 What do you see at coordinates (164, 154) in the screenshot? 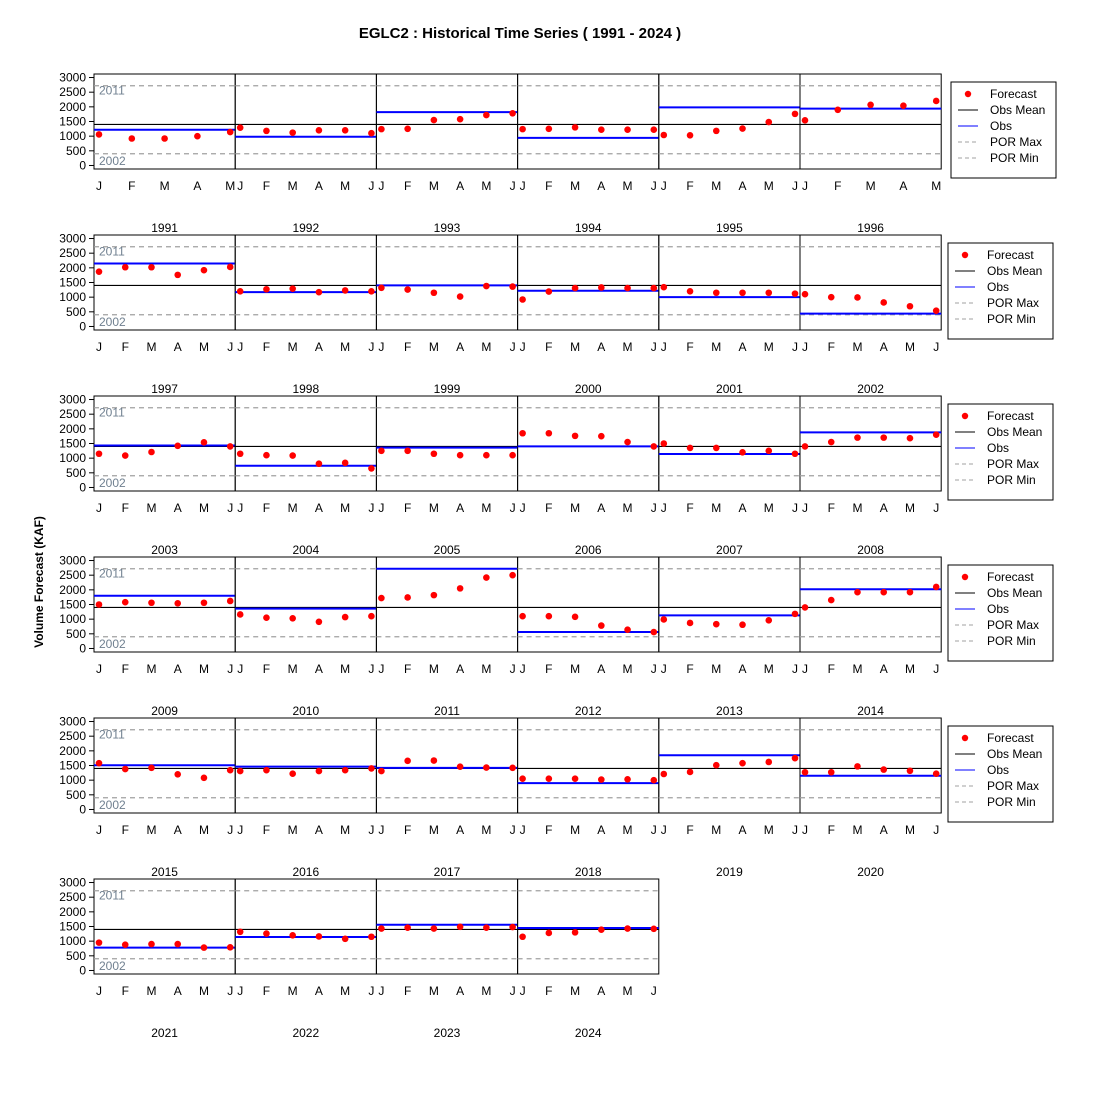
I see `panel-1991: 2011 2002 J F M A M 1991` at bounding box center [164, 154].